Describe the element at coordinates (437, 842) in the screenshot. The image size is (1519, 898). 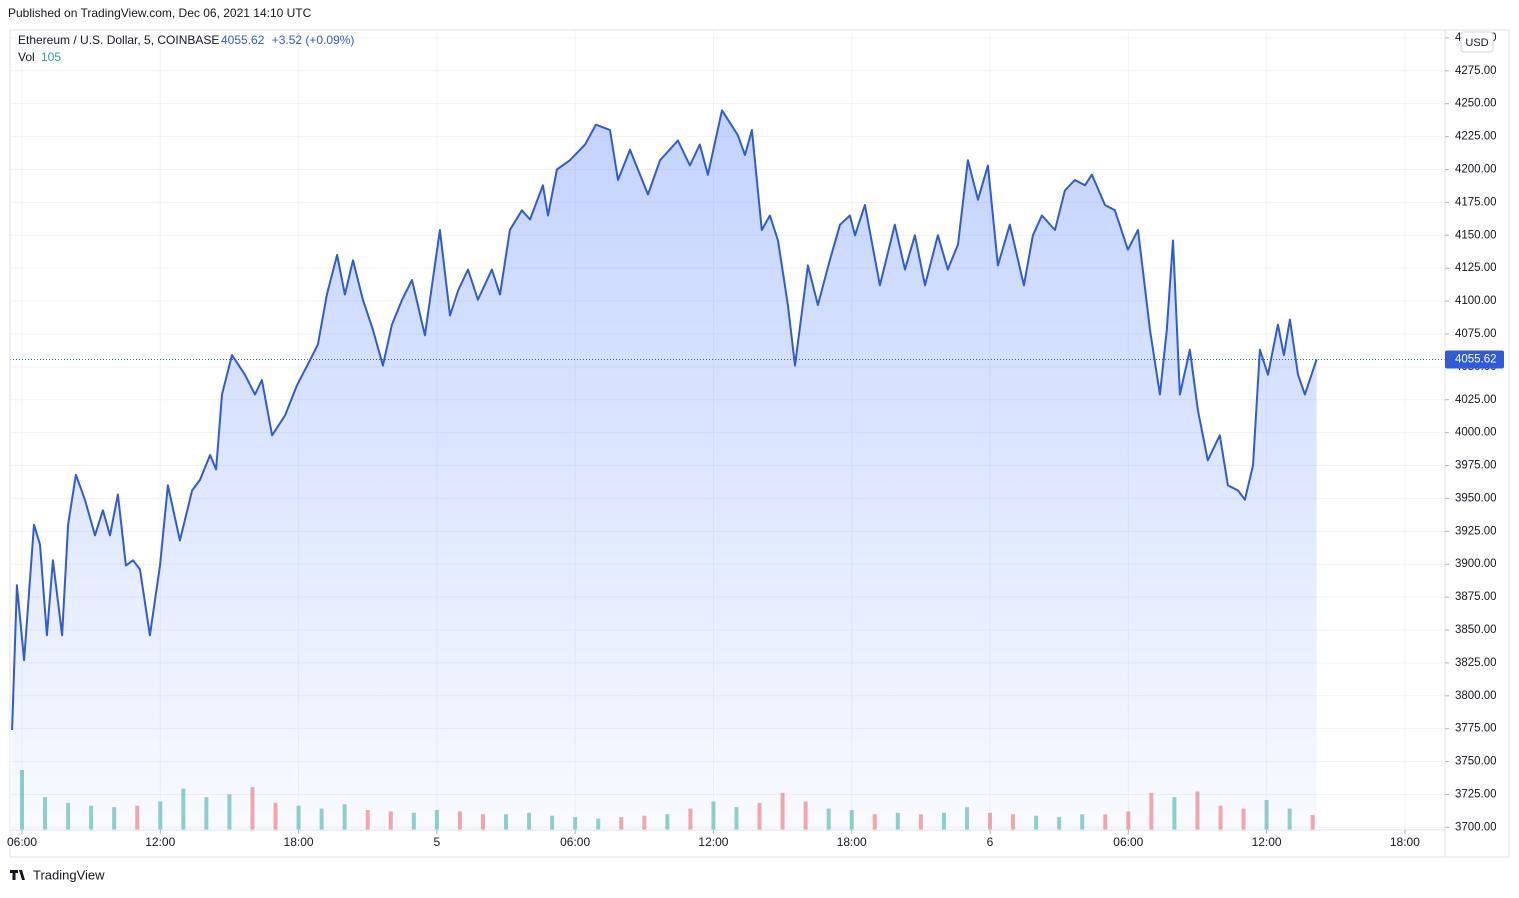
I see `x-tick-label: 5` at that location.